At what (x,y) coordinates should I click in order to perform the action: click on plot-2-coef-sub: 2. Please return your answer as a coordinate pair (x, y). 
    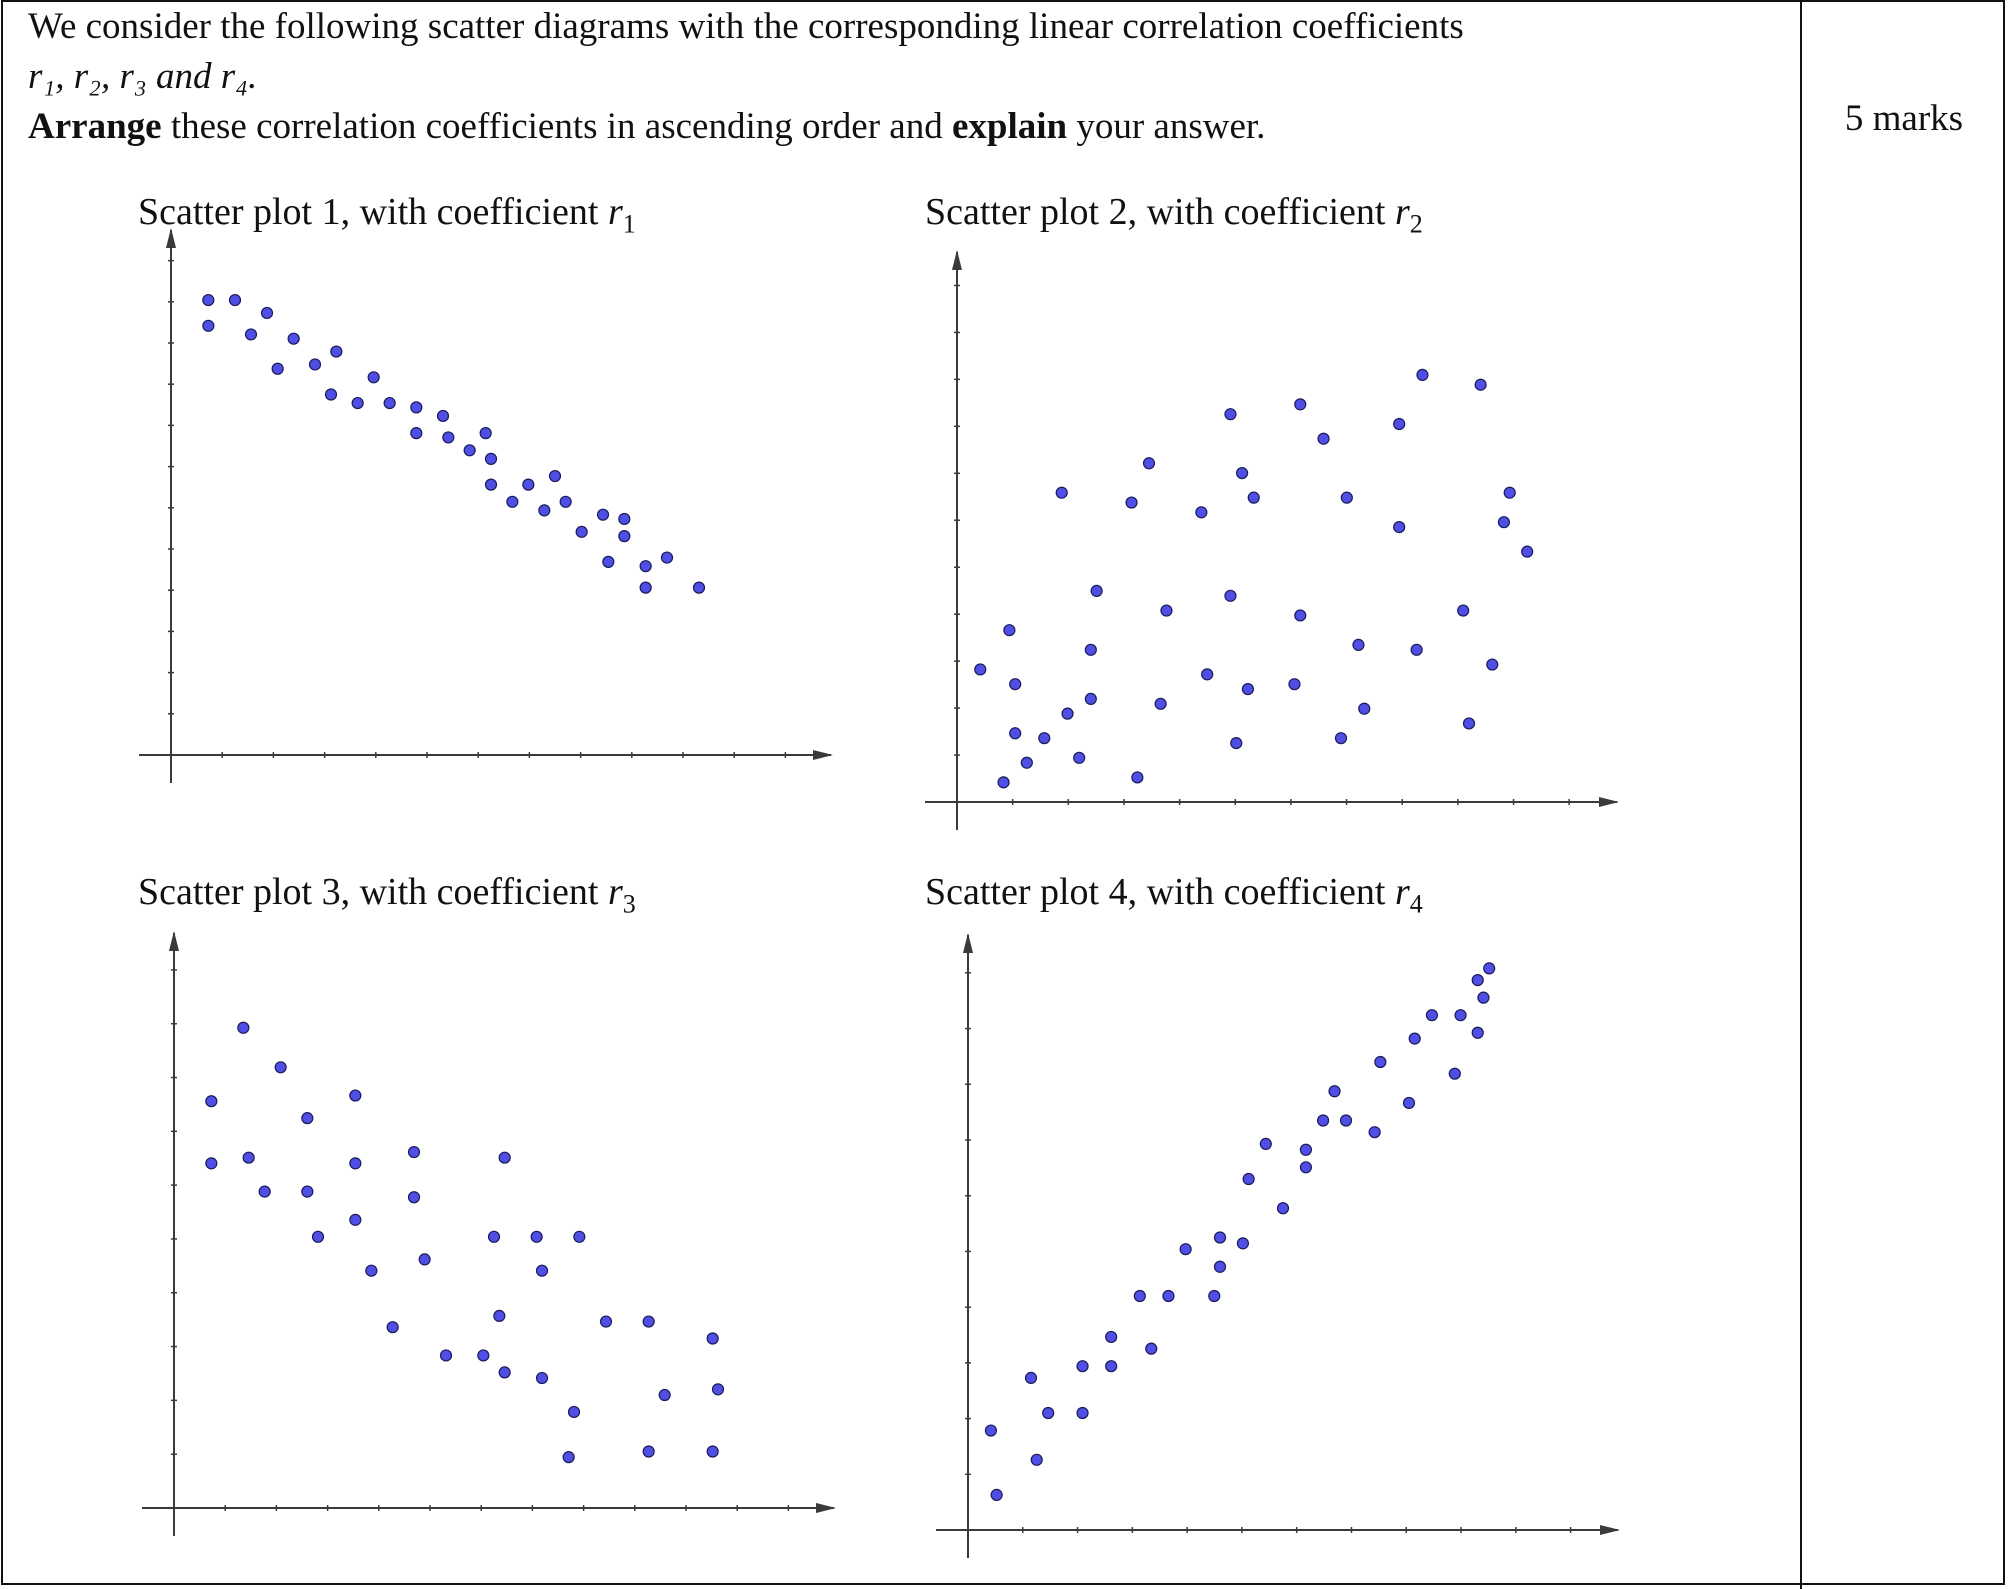
    Looking at the image, I should click on (1416, 224).